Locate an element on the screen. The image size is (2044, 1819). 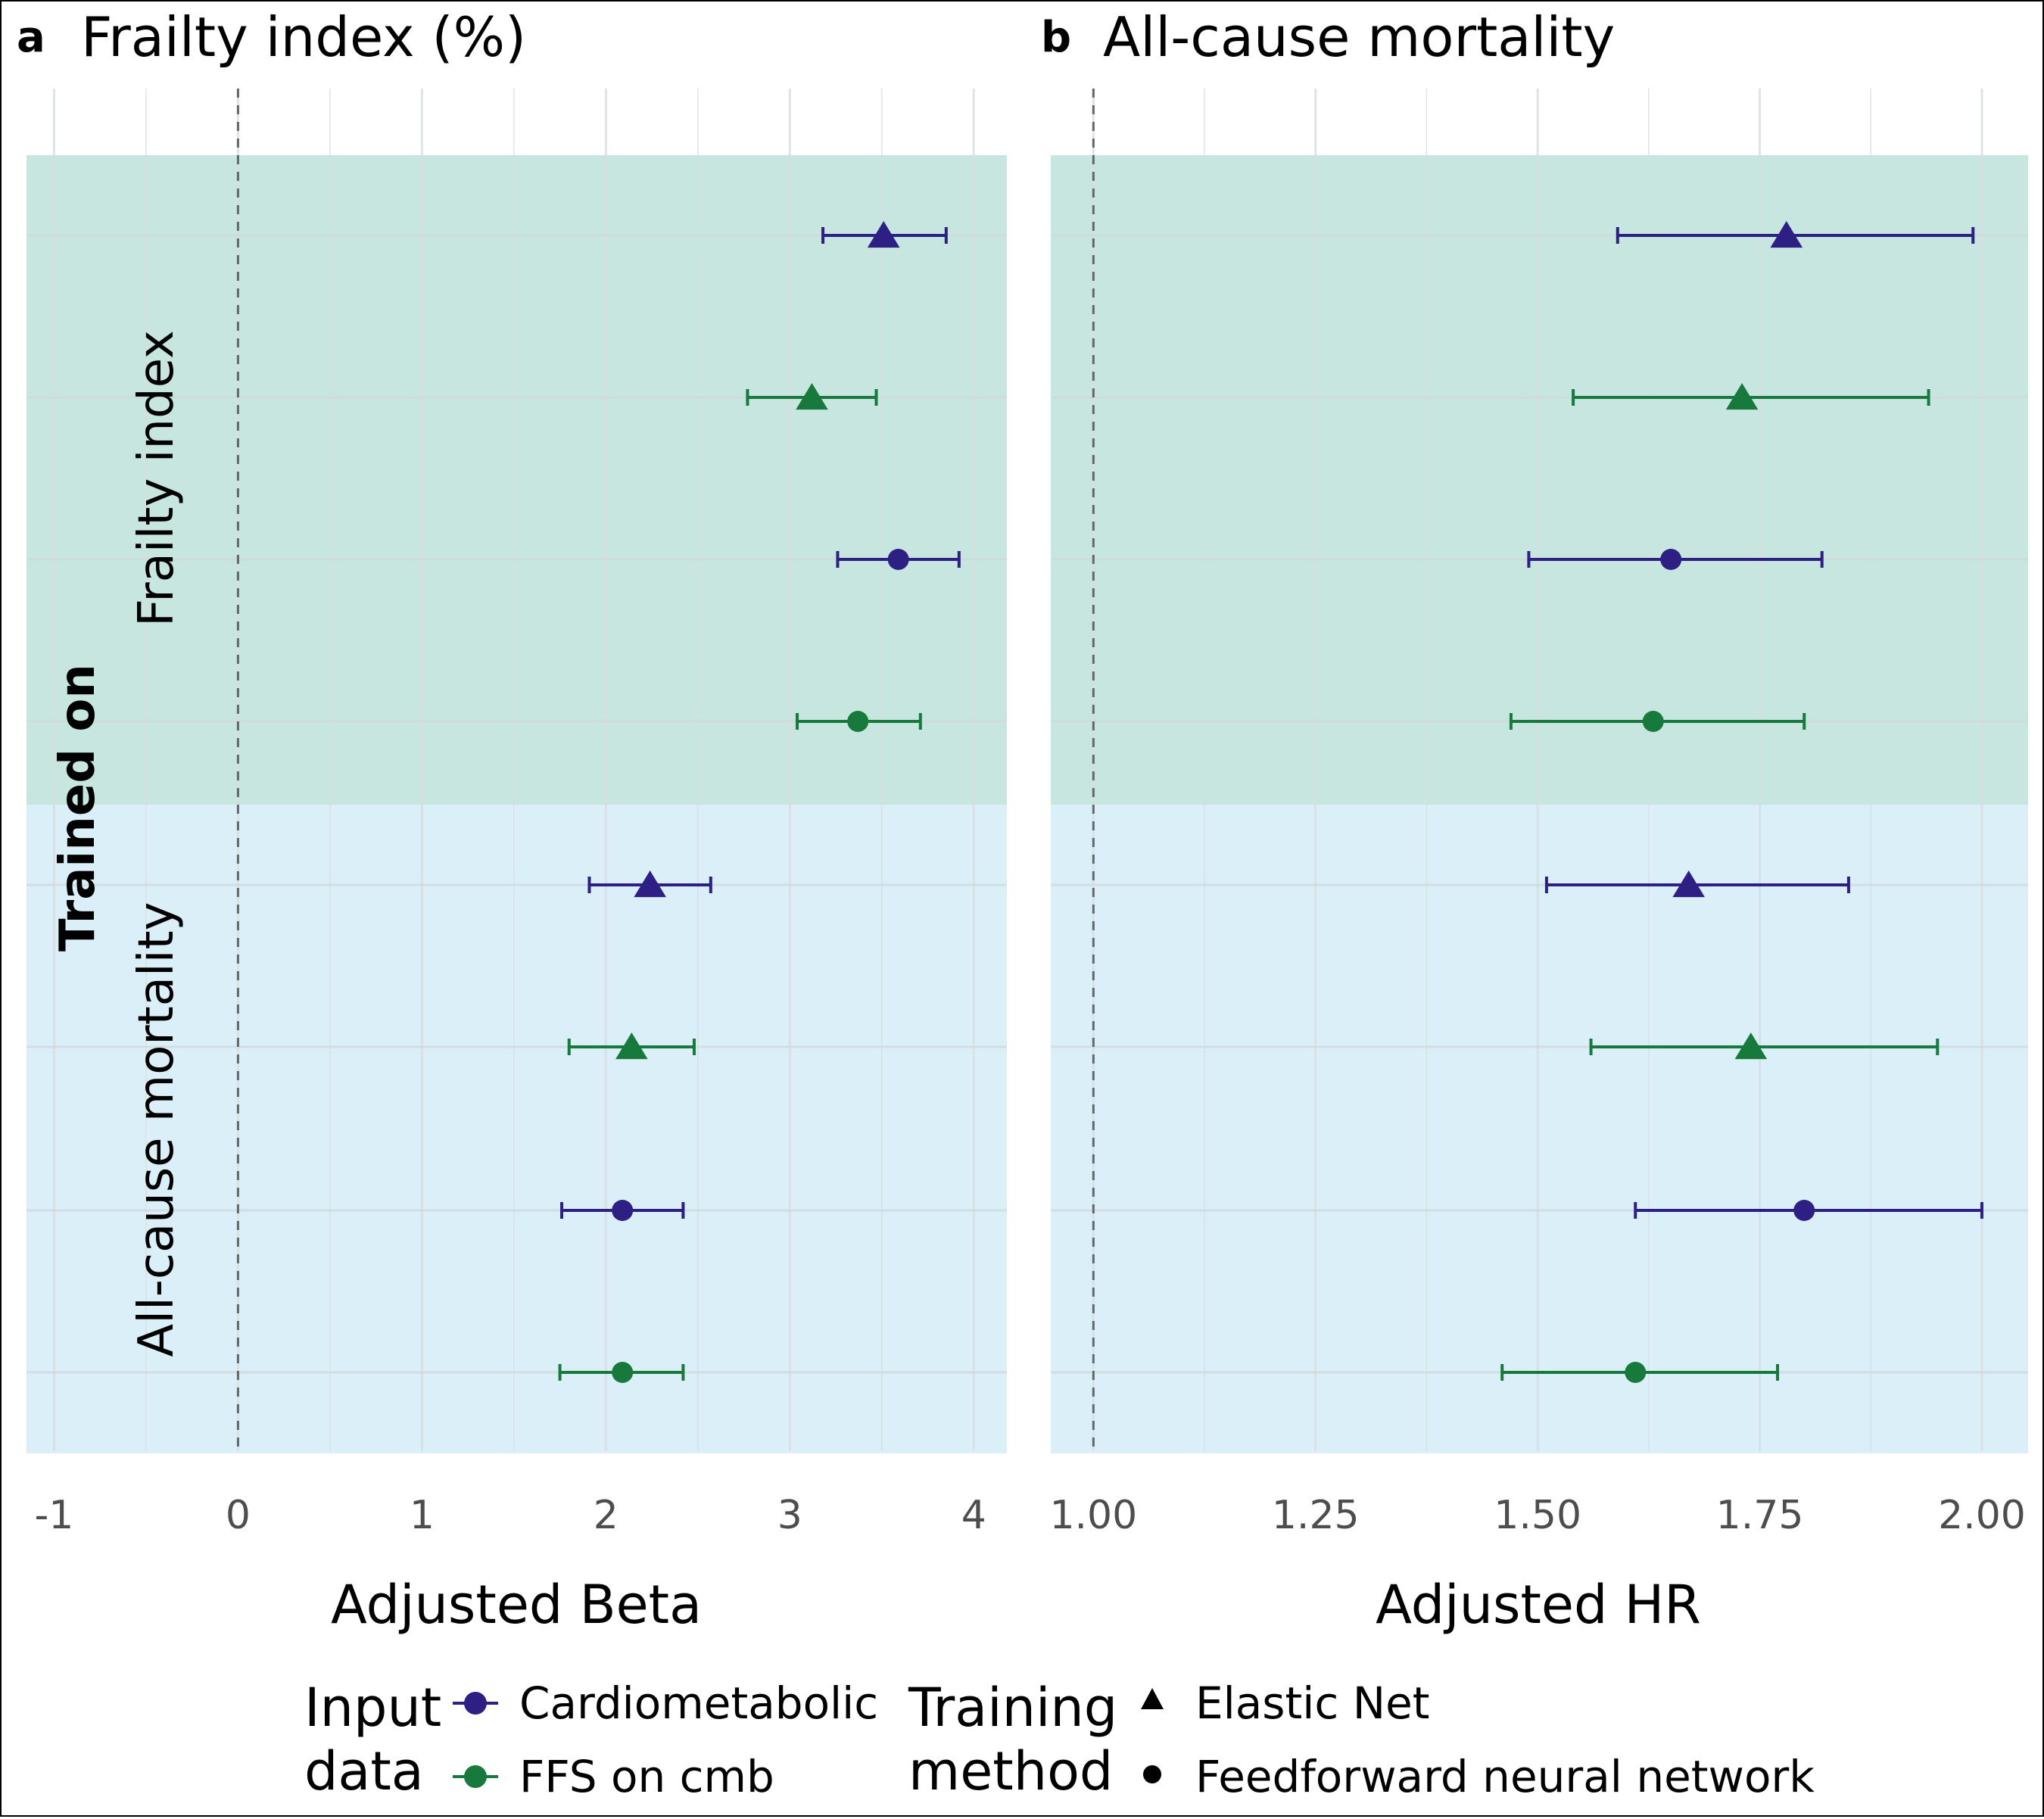
legend-input-title: Input data is located at coordinates (381, 1739).